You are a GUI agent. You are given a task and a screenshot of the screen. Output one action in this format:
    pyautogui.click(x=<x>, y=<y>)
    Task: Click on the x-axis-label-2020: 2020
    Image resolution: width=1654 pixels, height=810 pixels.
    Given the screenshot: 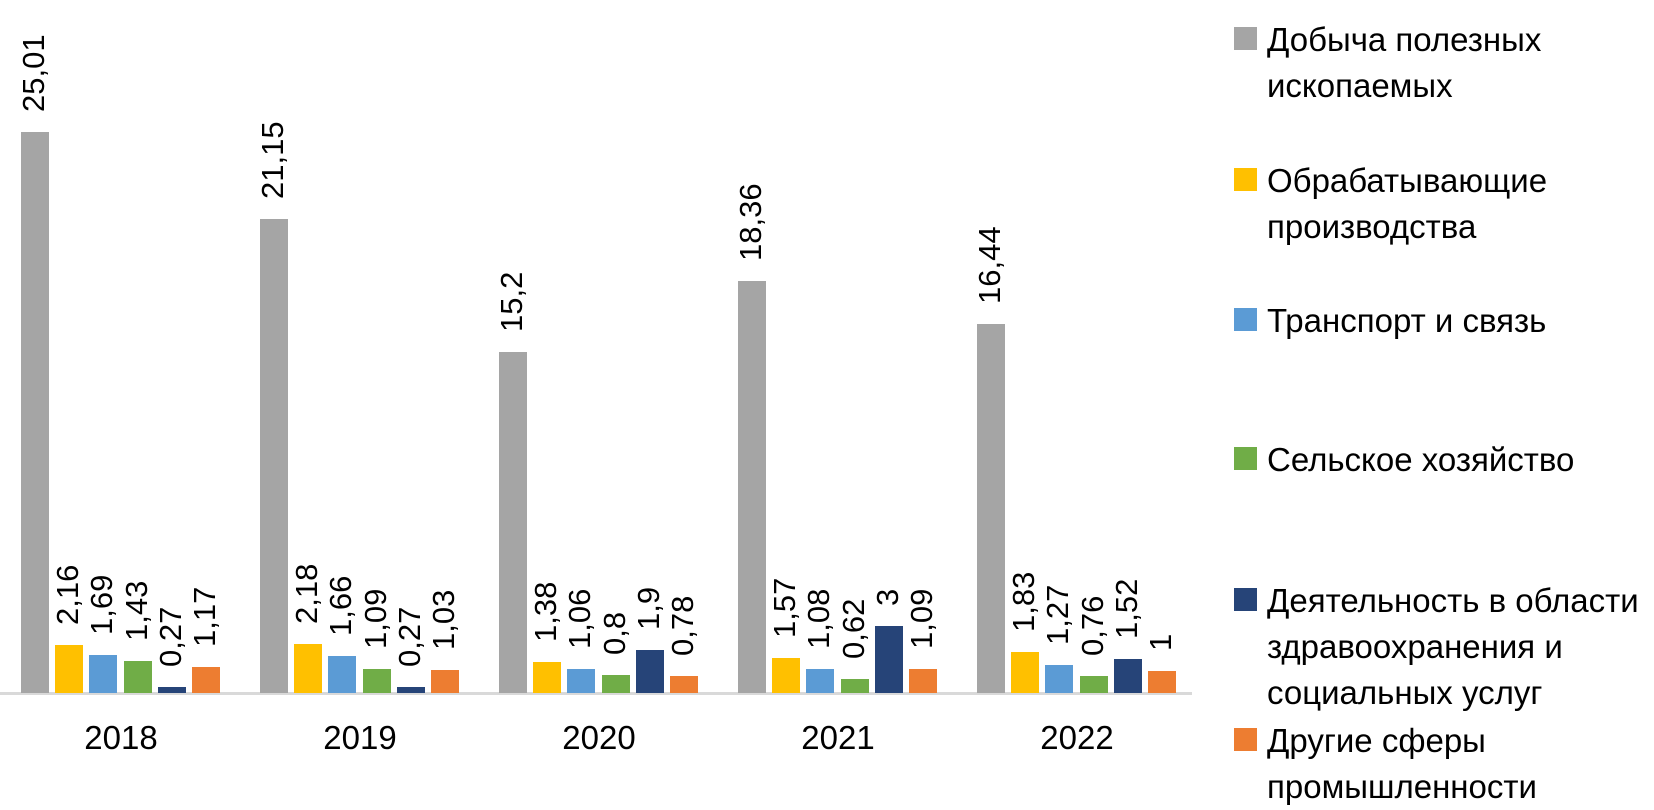 What is the action you would take?
    pyautogui.click(x=599, y=737)
    